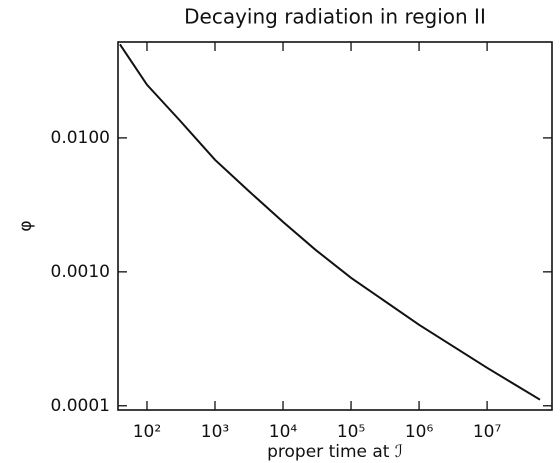 The image size is (560, 463). I want to click on y-tick-label: 0.0001, so click(80, 406).